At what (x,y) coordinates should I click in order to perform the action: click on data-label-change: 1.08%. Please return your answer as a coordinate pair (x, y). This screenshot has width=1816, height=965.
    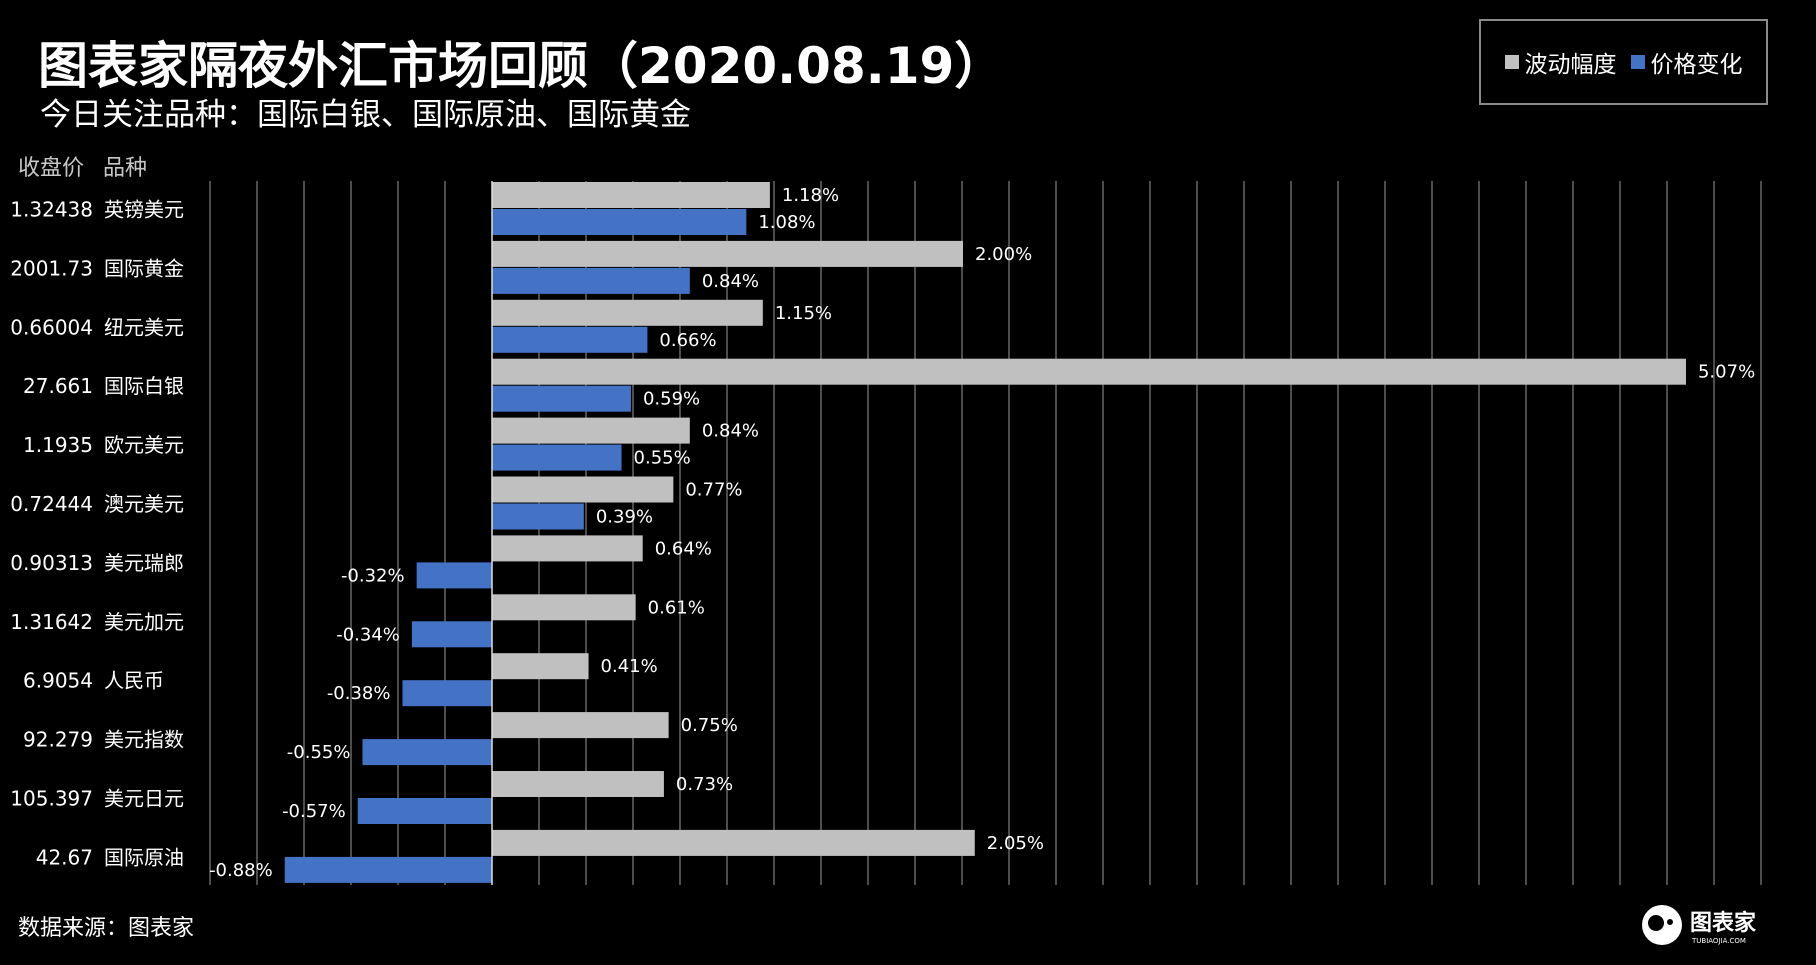
    Looking at the image, I should click on (786, 222).